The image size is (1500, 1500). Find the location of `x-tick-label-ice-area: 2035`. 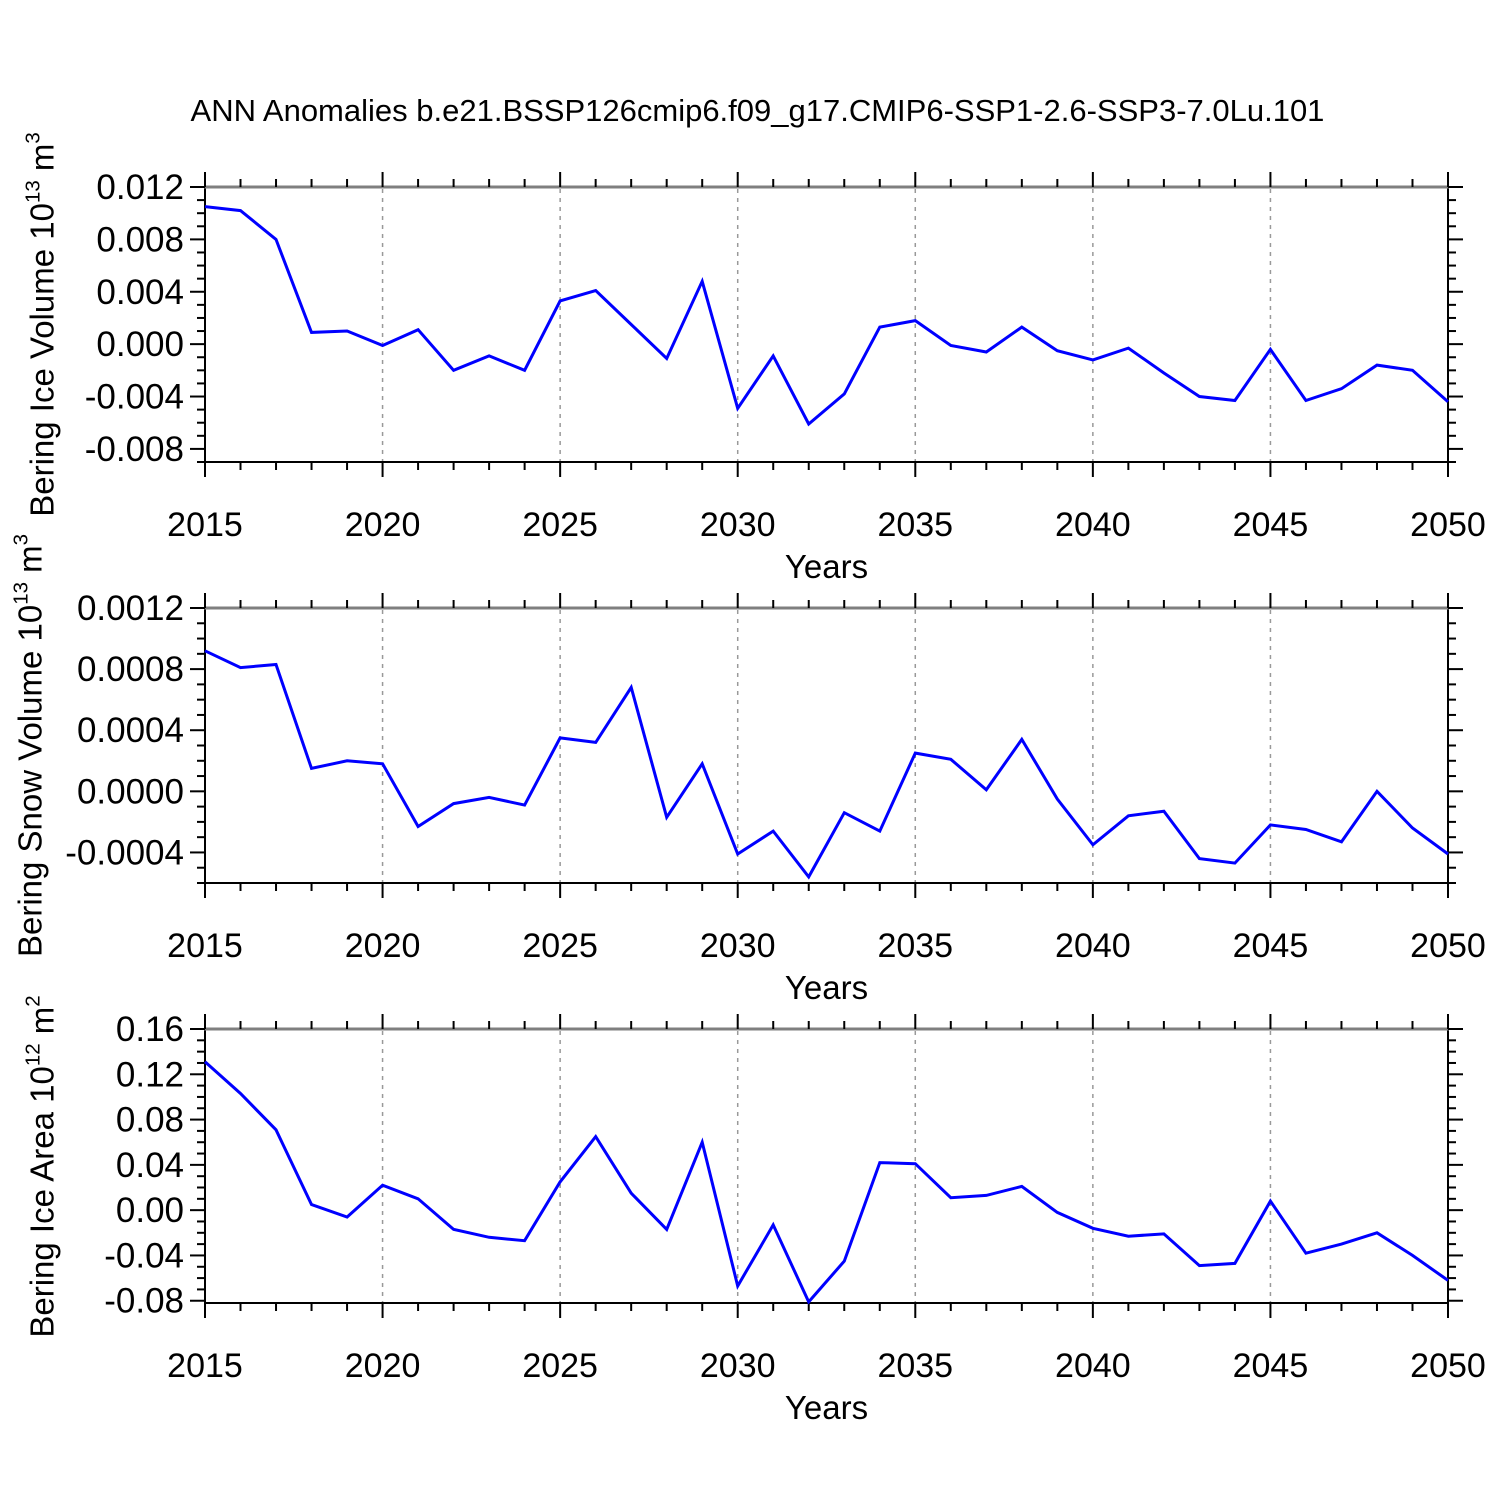

x-tick-label-ice-area: 2035 is located at coordinates (915, 1366).